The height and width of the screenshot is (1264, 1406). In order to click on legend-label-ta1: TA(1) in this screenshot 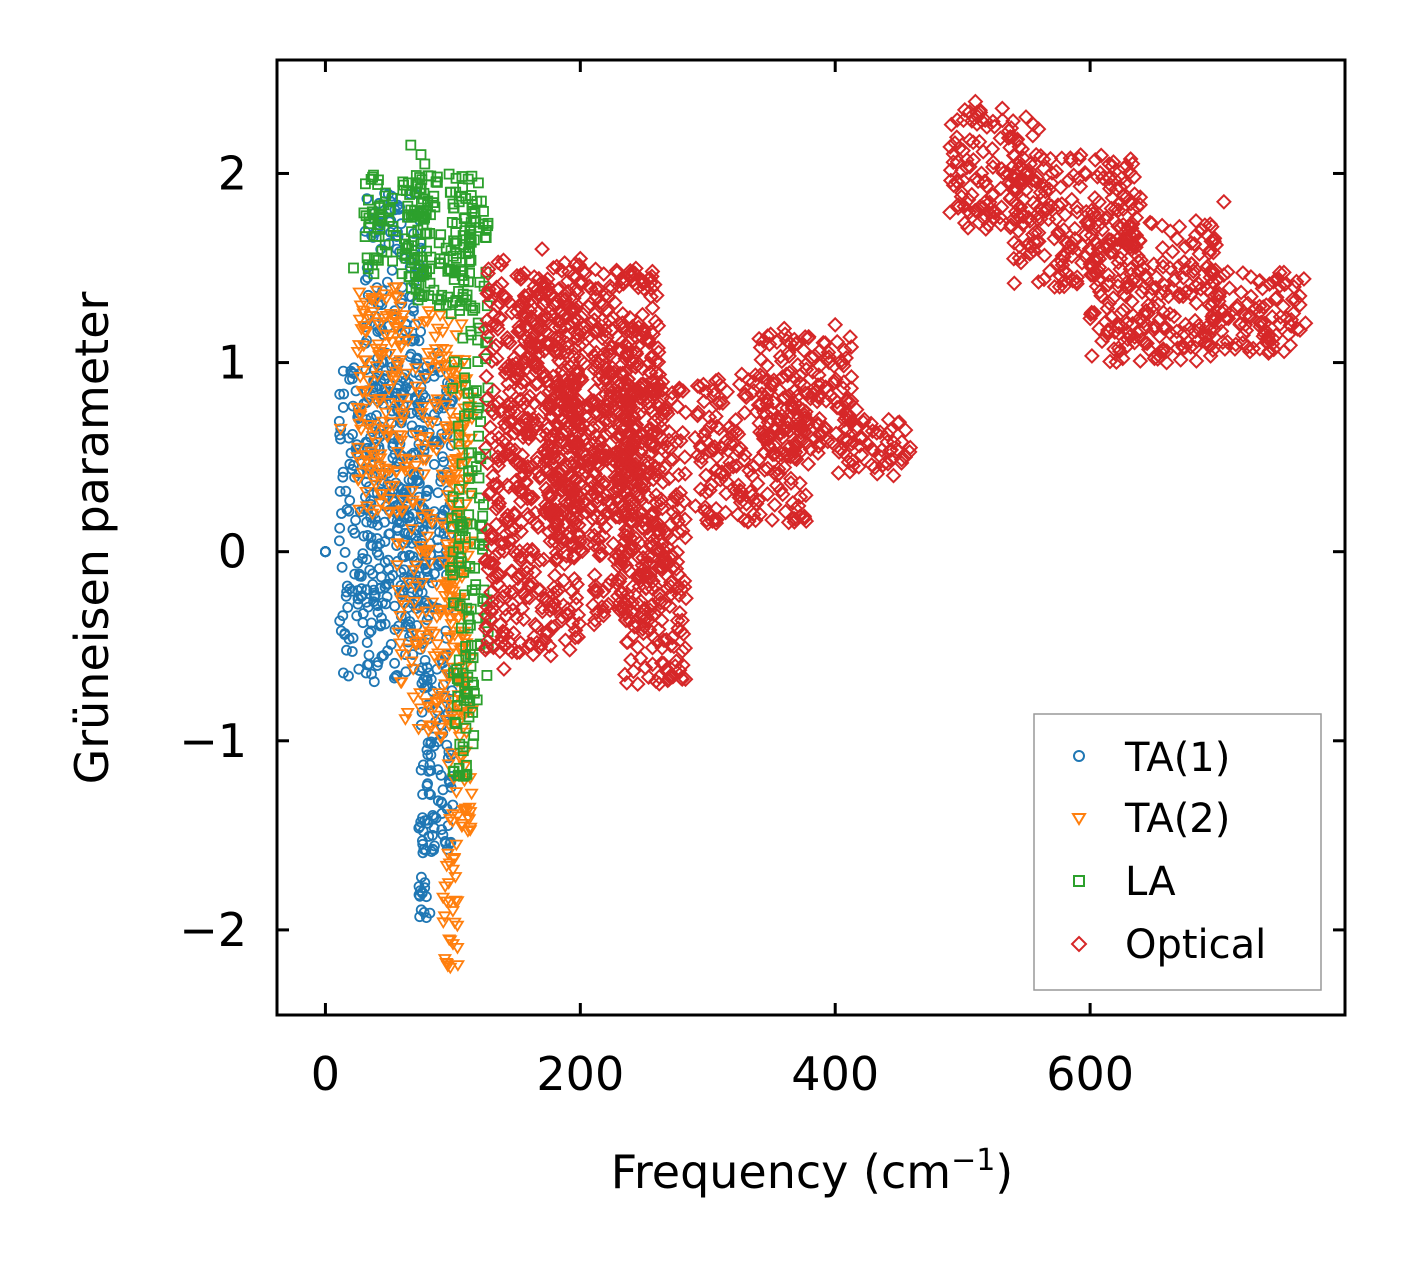, I will do `click(1177, 758)`.